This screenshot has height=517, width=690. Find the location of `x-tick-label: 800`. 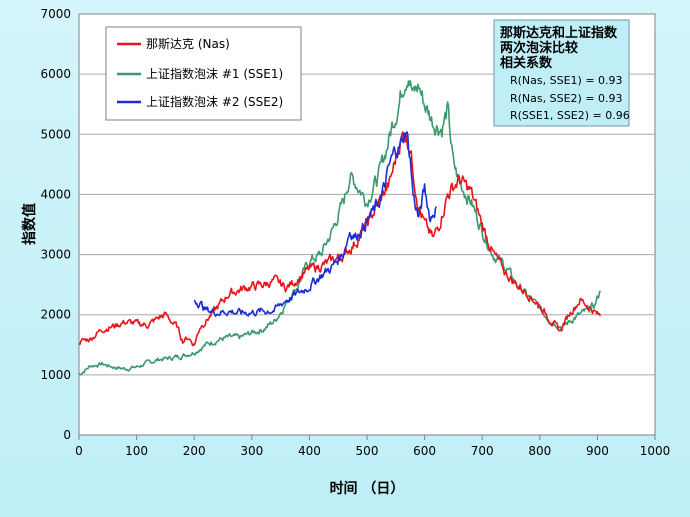

x-tick-label: 800 is located at coordinates (539, 451).